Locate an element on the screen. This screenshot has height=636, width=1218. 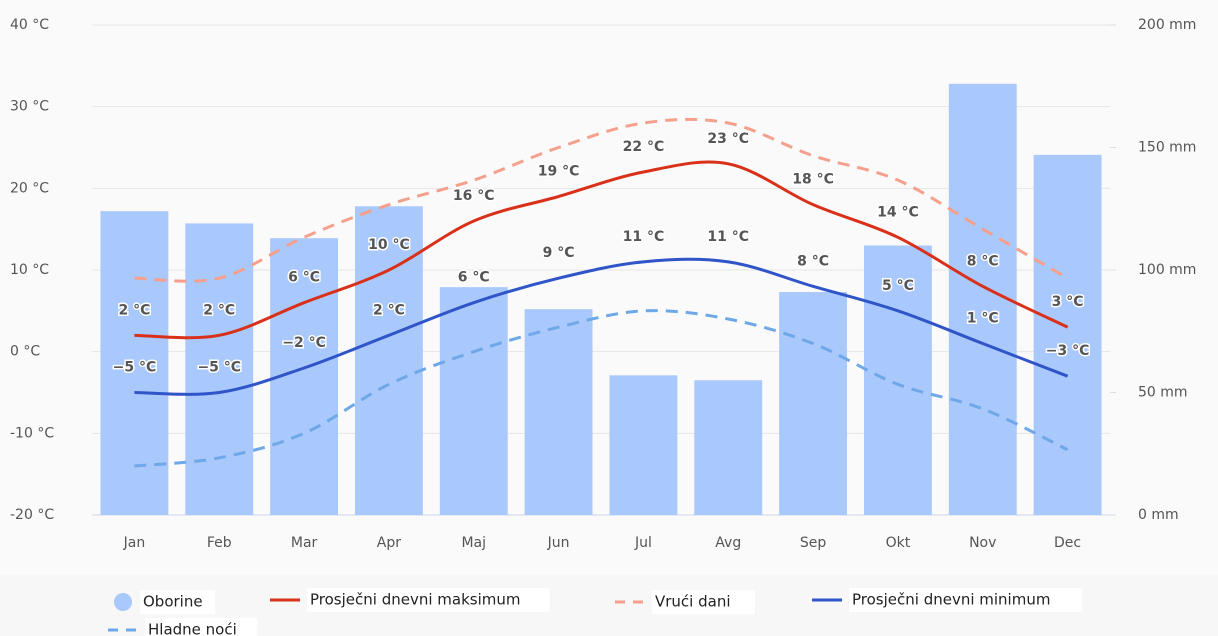
legend-label: Prosječni dnevni minimum is located at coordinates (951, 600).